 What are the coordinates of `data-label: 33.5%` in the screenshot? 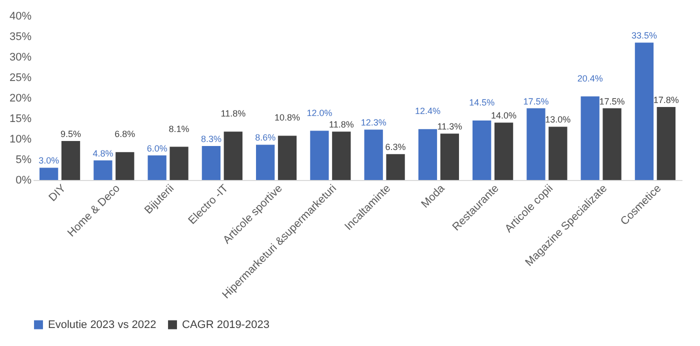 It's located at (644, 35).